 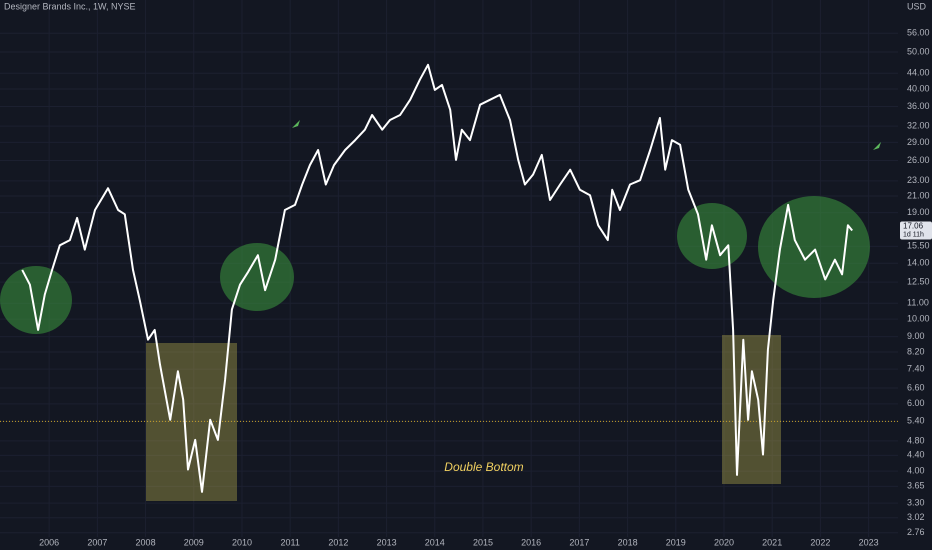 What do you see at coordinates (918, 318) in the screenshot?
I see `y-tick-label: 10.00` at bounding box center [918, 318].